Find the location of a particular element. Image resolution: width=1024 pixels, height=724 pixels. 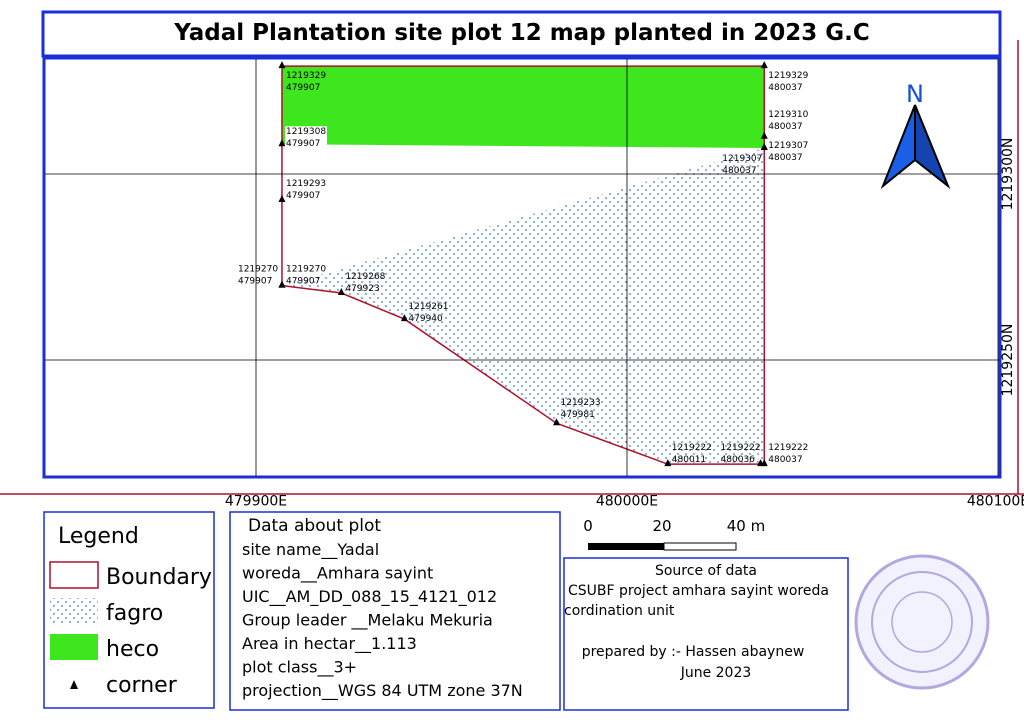

prepared-date: June 2023 is located at coordinates (716, 673).